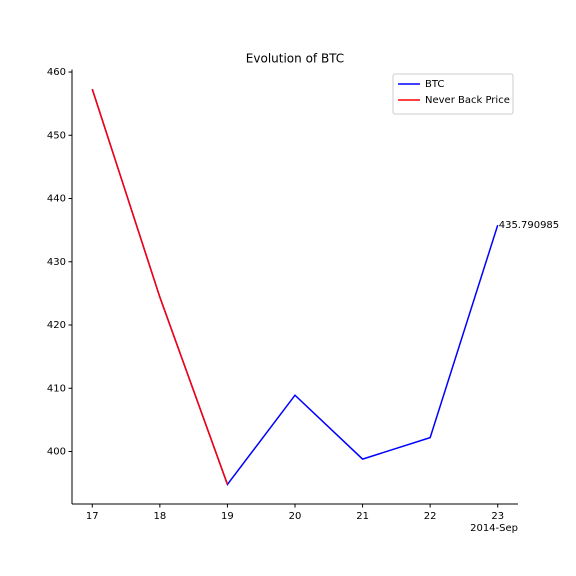 The image size is (576, 576). Describe the element at coordinates (467, 100) in the screenshot. I see `legend-label: Never Back Price` at that location.